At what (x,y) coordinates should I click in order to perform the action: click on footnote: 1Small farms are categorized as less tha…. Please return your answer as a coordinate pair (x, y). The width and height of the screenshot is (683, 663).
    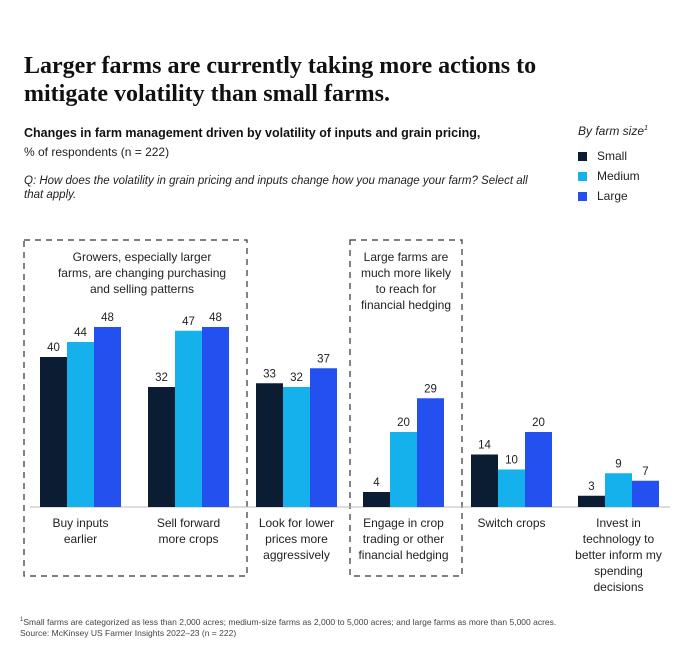
    Looking at the image, I should click on (288, 627).